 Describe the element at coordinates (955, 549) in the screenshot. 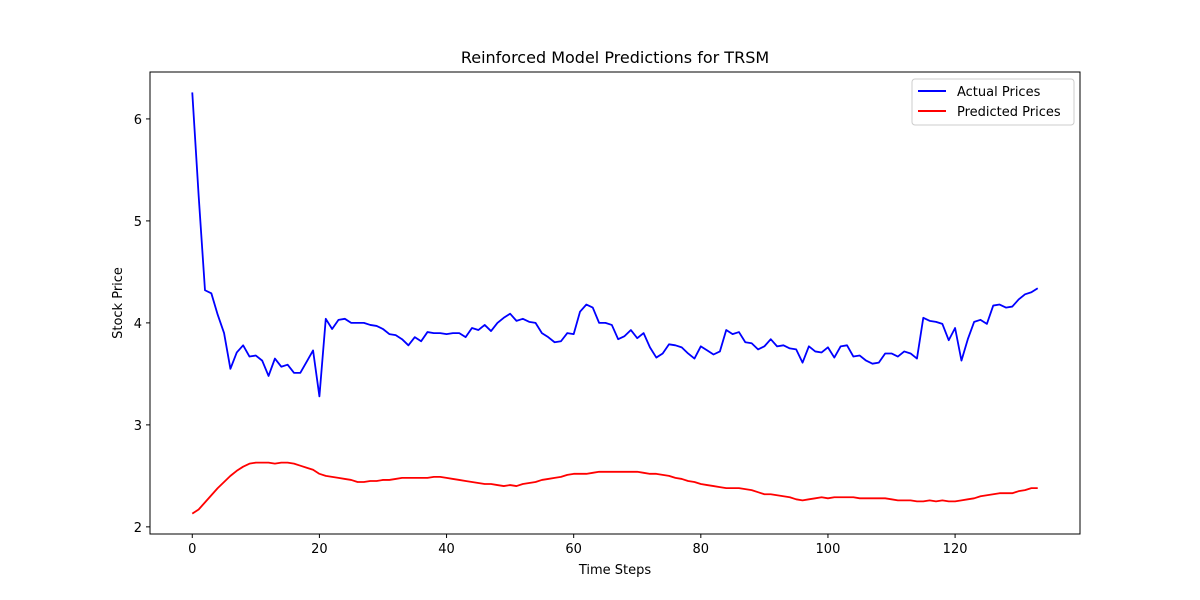

I see `x-tick-label: 120` at that location.